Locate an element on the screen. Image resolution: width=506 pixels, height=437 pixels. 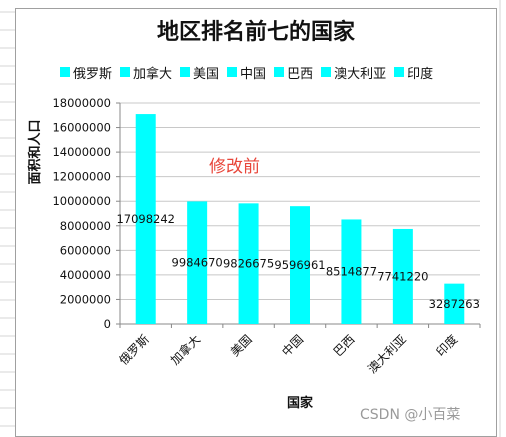
bar-value-label: 3287263 is located at coordinates (454, 304).